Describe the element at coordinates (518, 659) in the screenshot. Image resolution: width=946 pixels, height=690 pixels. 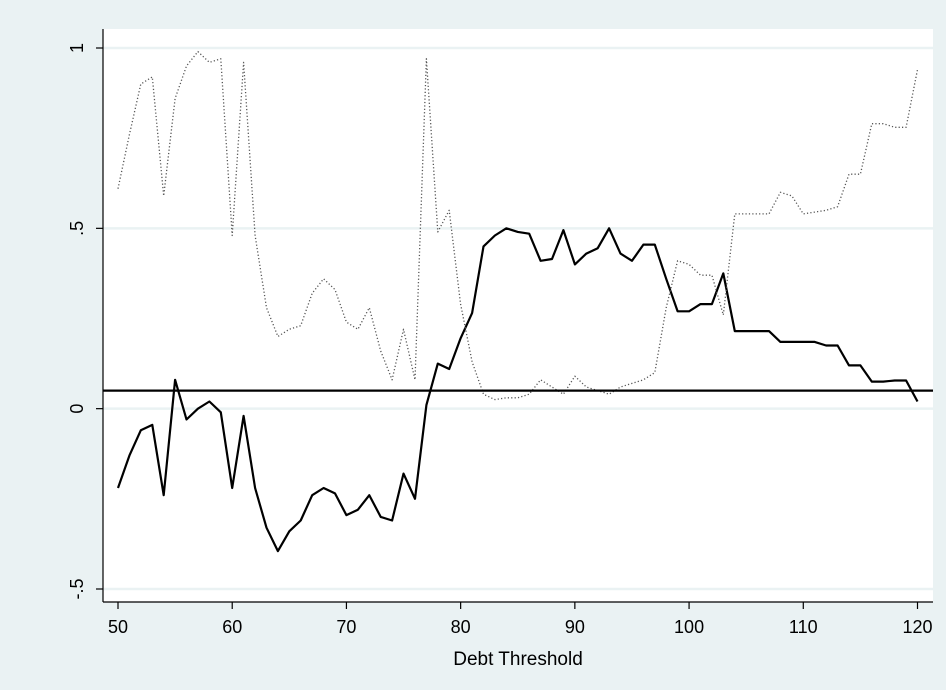
I see `x-axis-title: Debt Threshold` at that location.